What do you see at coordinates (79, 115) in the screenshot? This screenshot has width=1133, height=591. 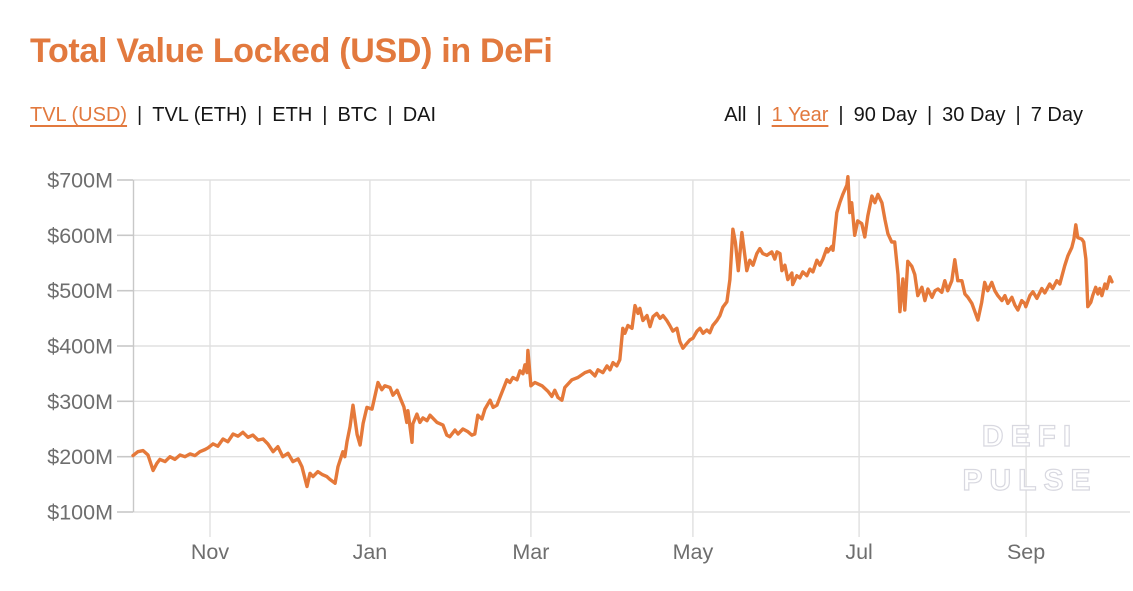 I see `metric-tab-tvl-usd: TVL (USD)` at bounding box center [79, 115].